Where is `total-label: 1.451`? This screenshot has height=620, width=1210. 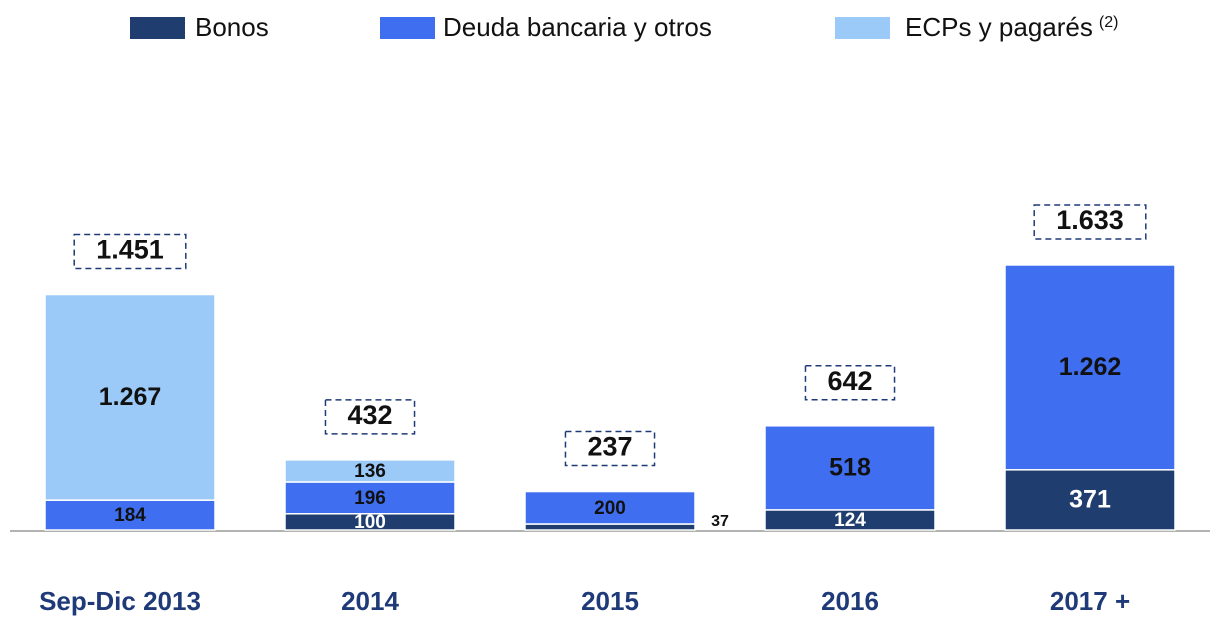 total-label: 1.451 is located at coordinates (130, 250).